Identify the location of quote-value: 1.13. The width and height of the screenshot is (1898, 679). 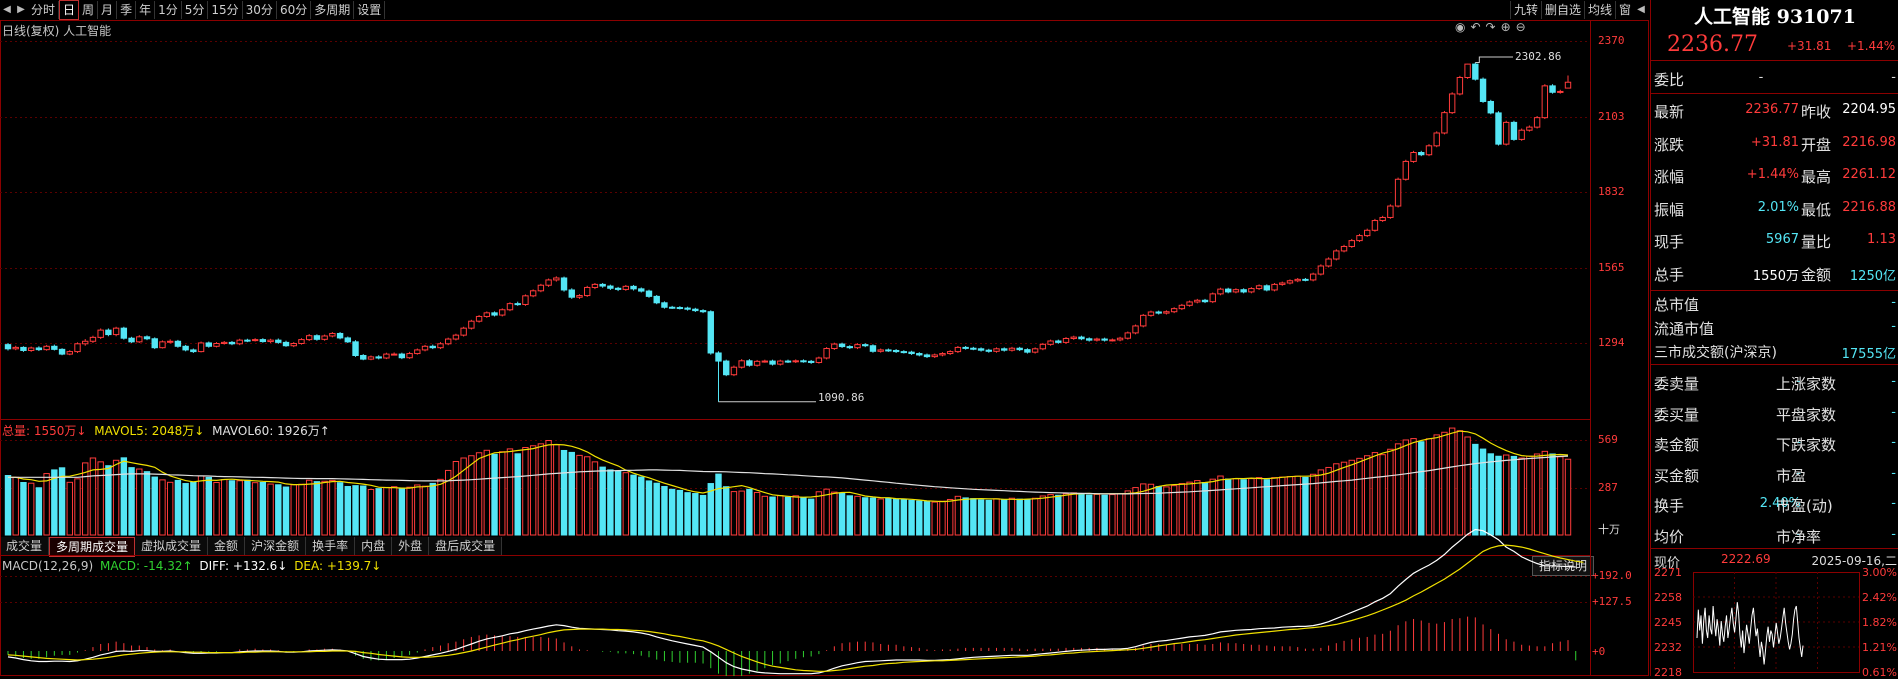
(1881, 239).